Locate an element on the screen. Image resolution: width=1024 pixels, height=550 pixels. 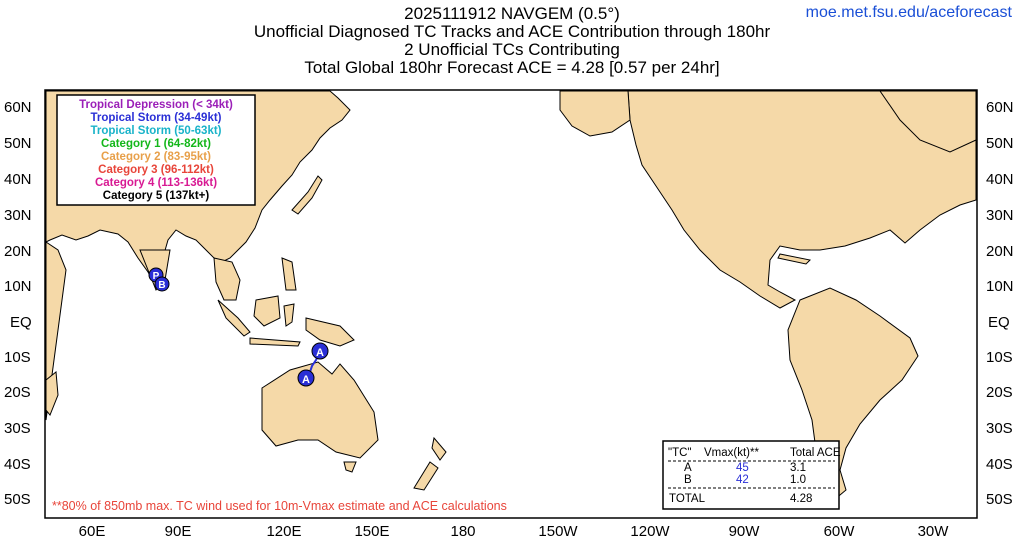
ace-row-a-ace: 3.1 is located at coordinates (798, 468).